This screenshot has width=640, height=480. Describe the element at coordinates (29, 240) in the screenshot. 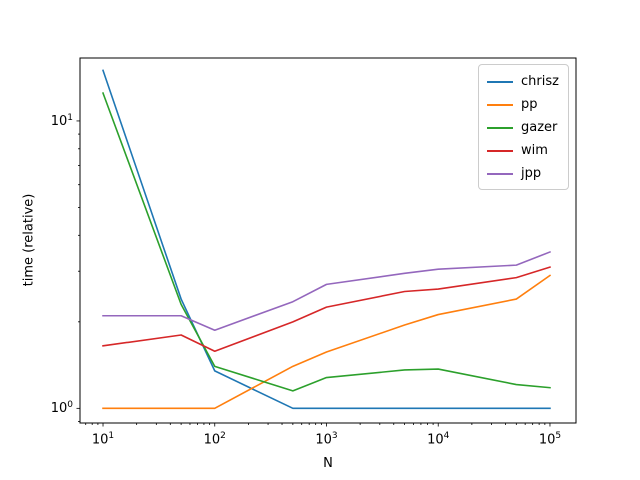

I see `y-axis-label: time (relative)` at that location.